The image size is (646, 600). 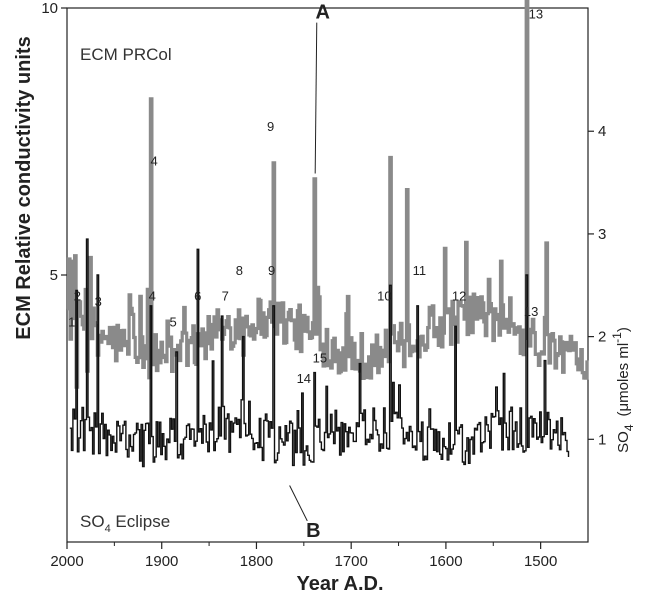 I want to click on x-tick-label: 1600, so click(x=445, y=561).